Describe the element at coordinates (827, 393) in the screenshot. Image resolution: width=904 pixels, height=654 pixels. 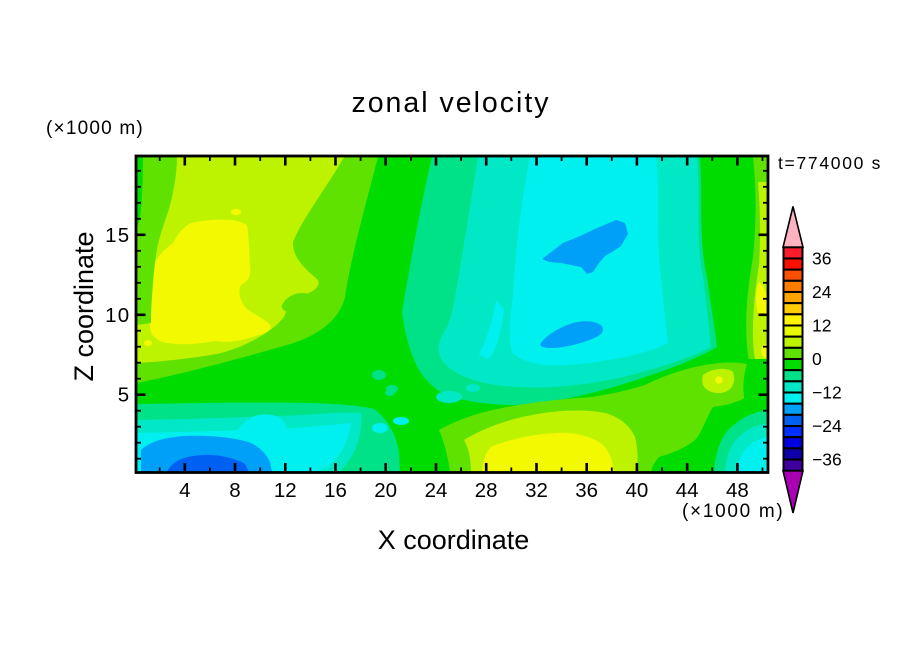
I see `svg-text: −12` at that location.